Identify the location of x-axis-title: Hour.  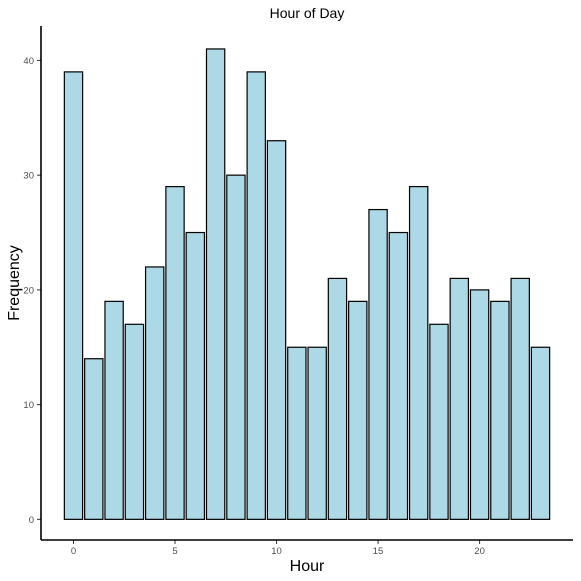
(307, 566).